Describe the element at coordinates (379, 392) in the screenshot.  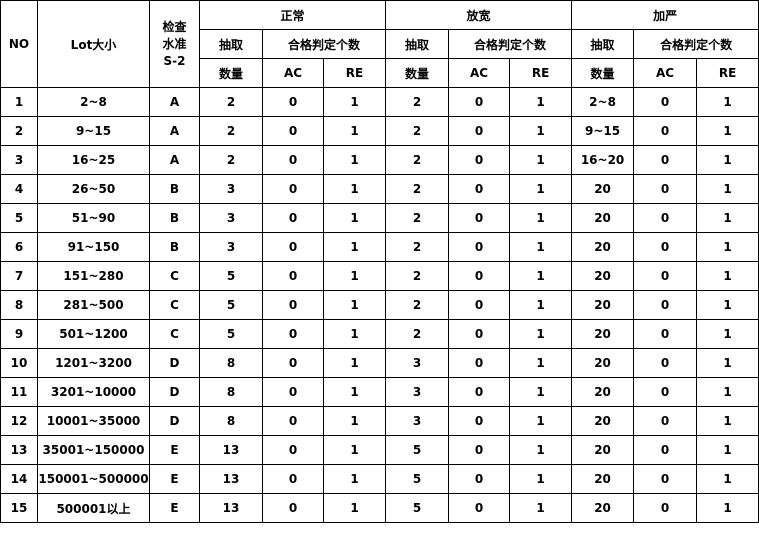
I see `table-row: 11 3201~10000 D 8 0 1 3 0 1 20 0 1` at that location.